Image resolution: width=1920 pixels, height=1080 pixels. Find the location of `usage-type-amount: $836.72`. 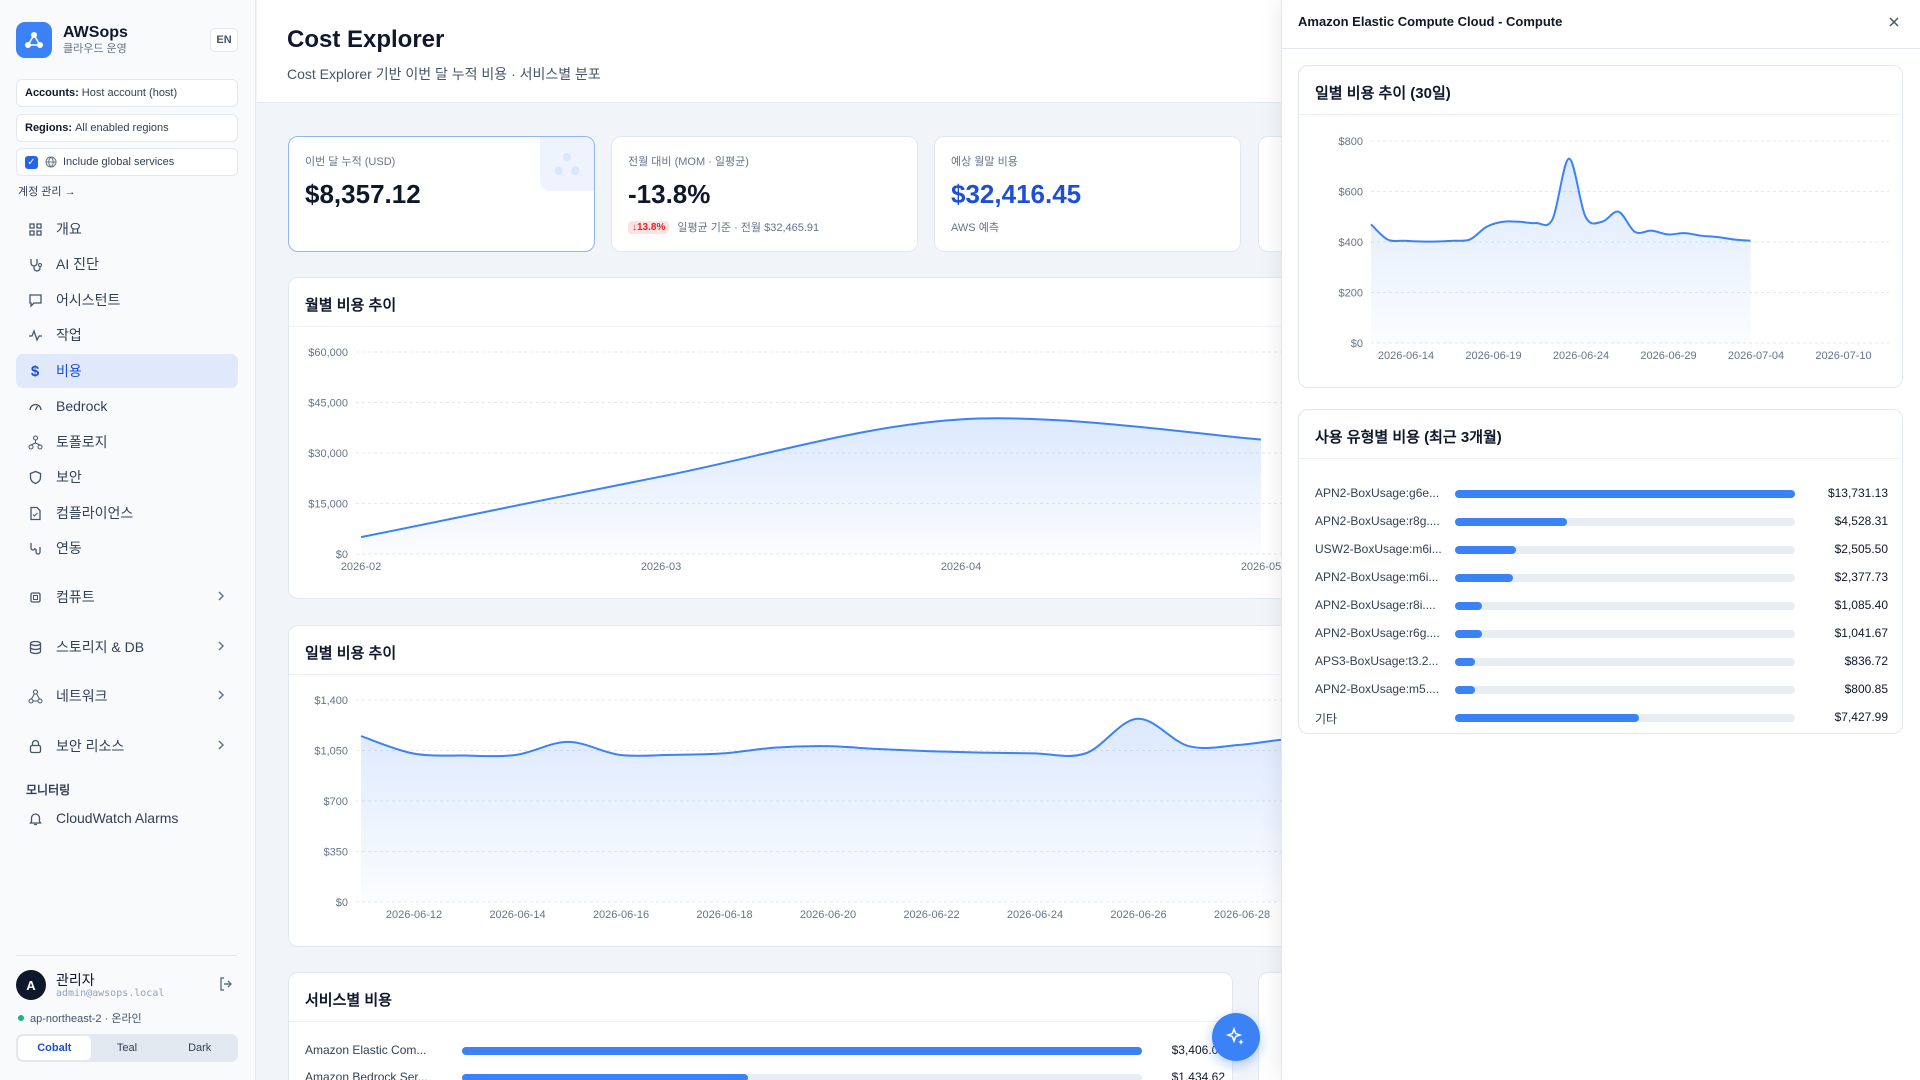

usage-type-amount: $836.72 is located at coordinates (1866, 661).